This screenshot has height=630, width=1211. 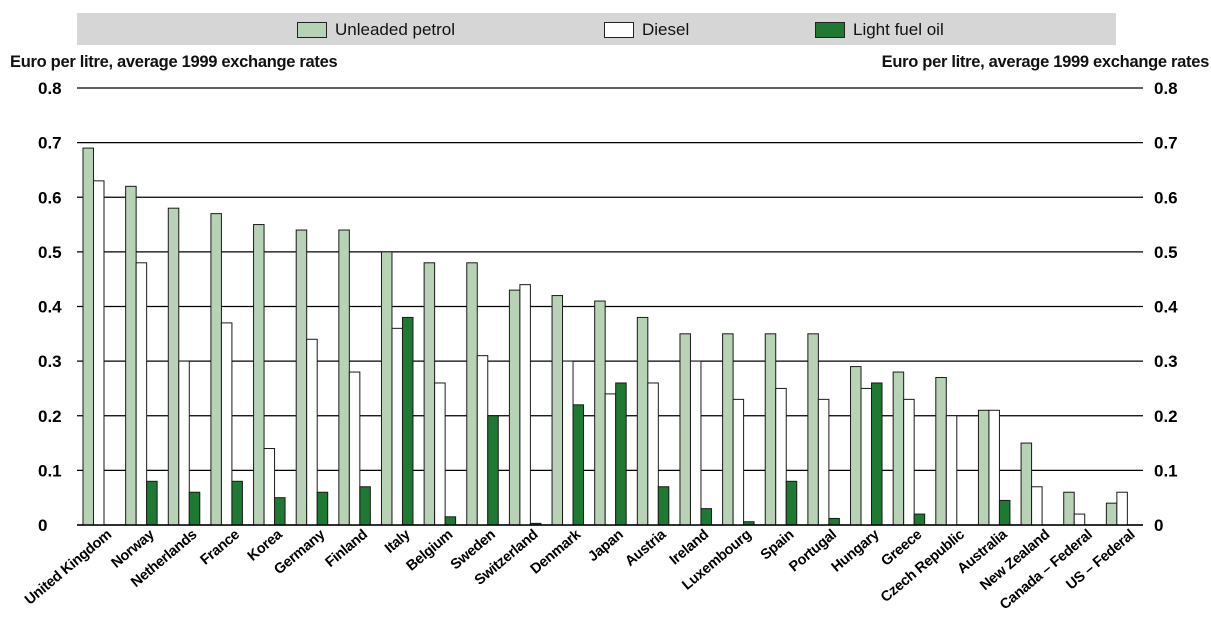 What do you see at coordinates (50, 416) in the screenshot?
I see `y-tick-label-left: 0.2` at bounding box center [50, 416].